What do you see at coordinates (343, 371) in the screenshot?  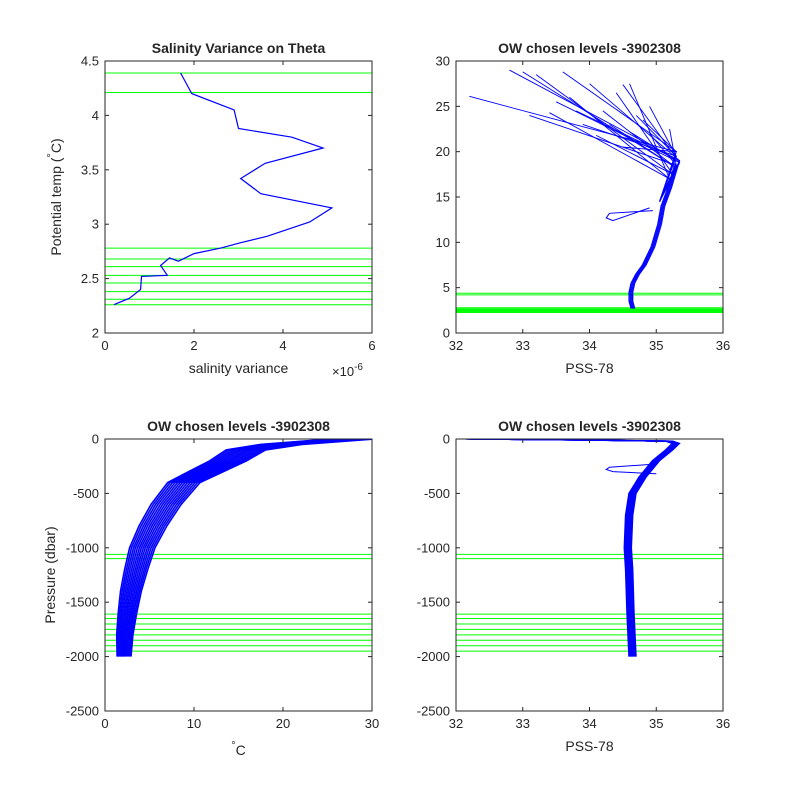 I see `exponent-base: ×10` at bounding box center [343, 371].